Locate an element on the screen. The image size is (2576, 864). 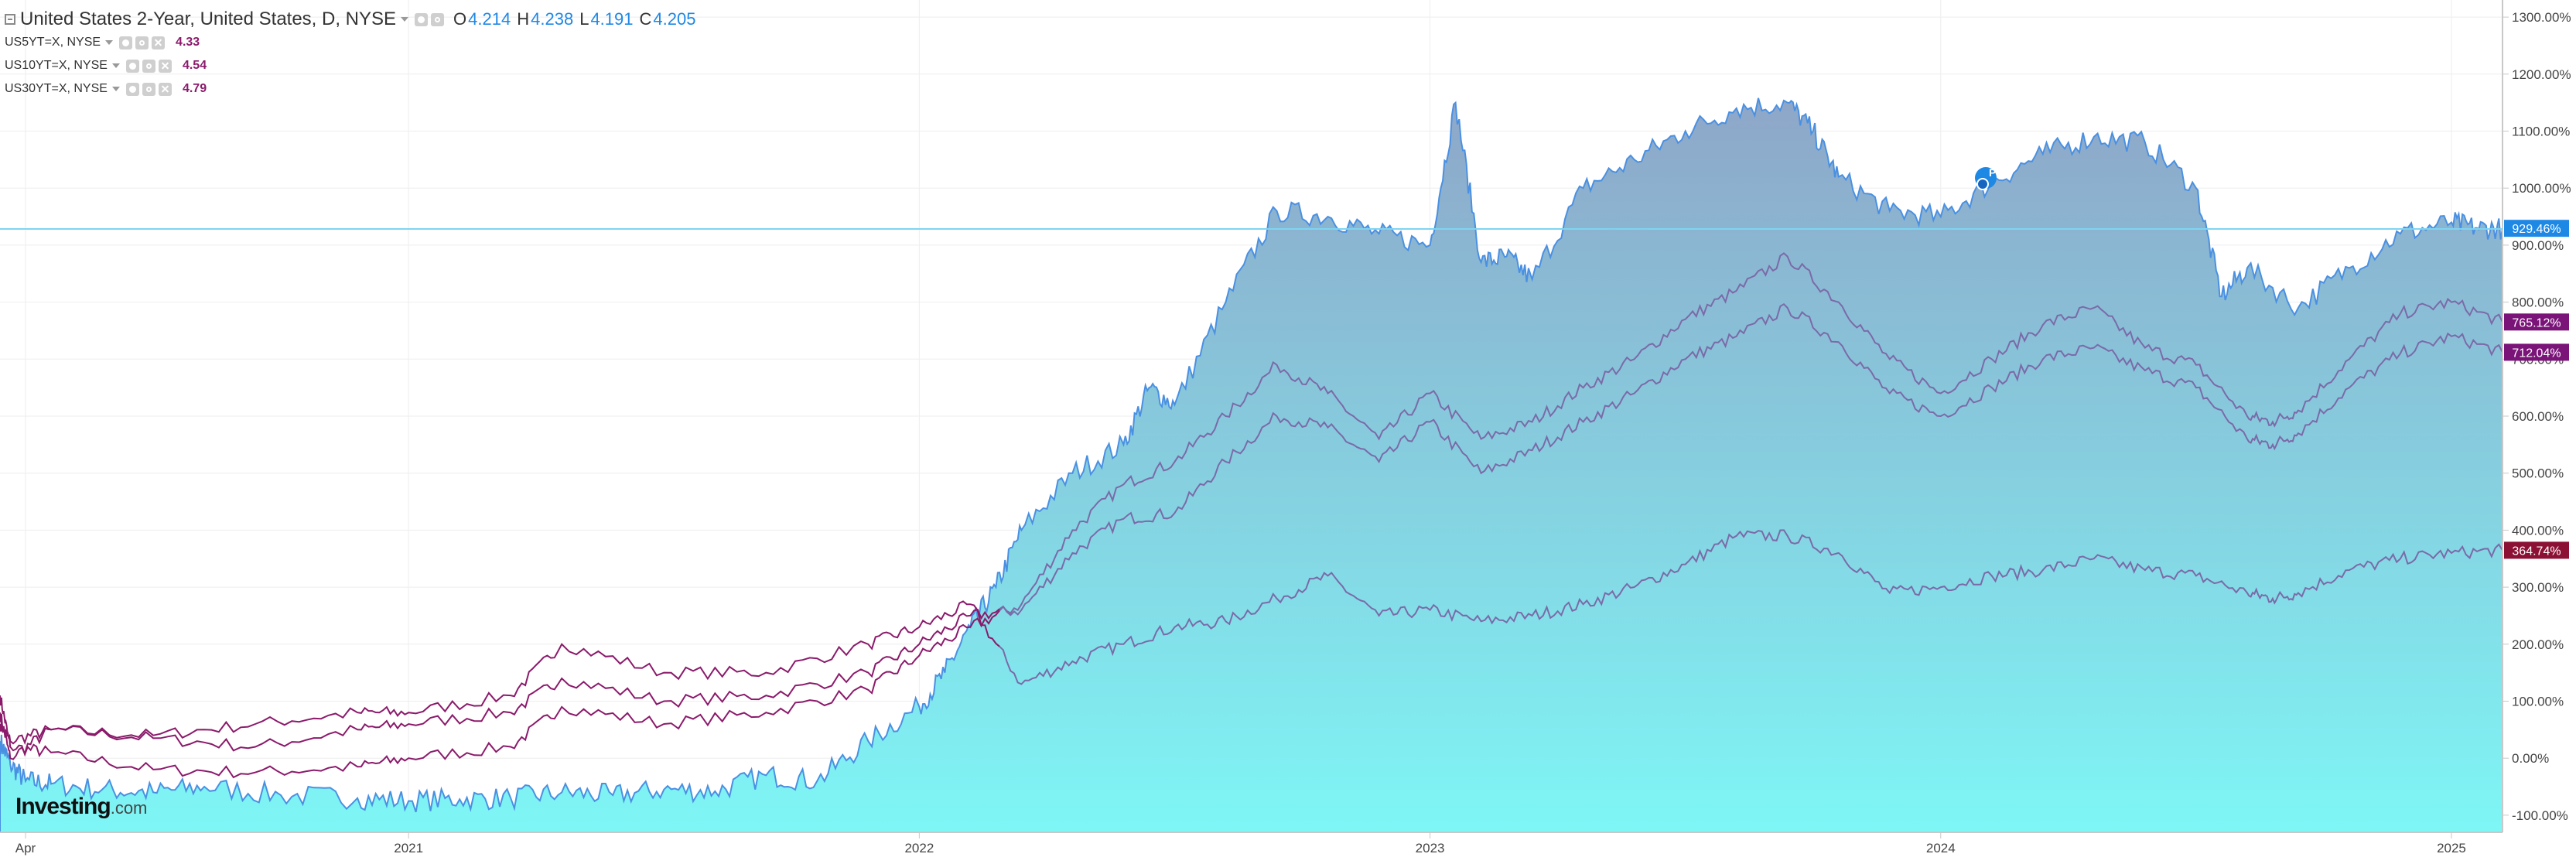
legend-overlay-row: US30YT=X, NYSE 4.79 is located at coordinates (350, 89).